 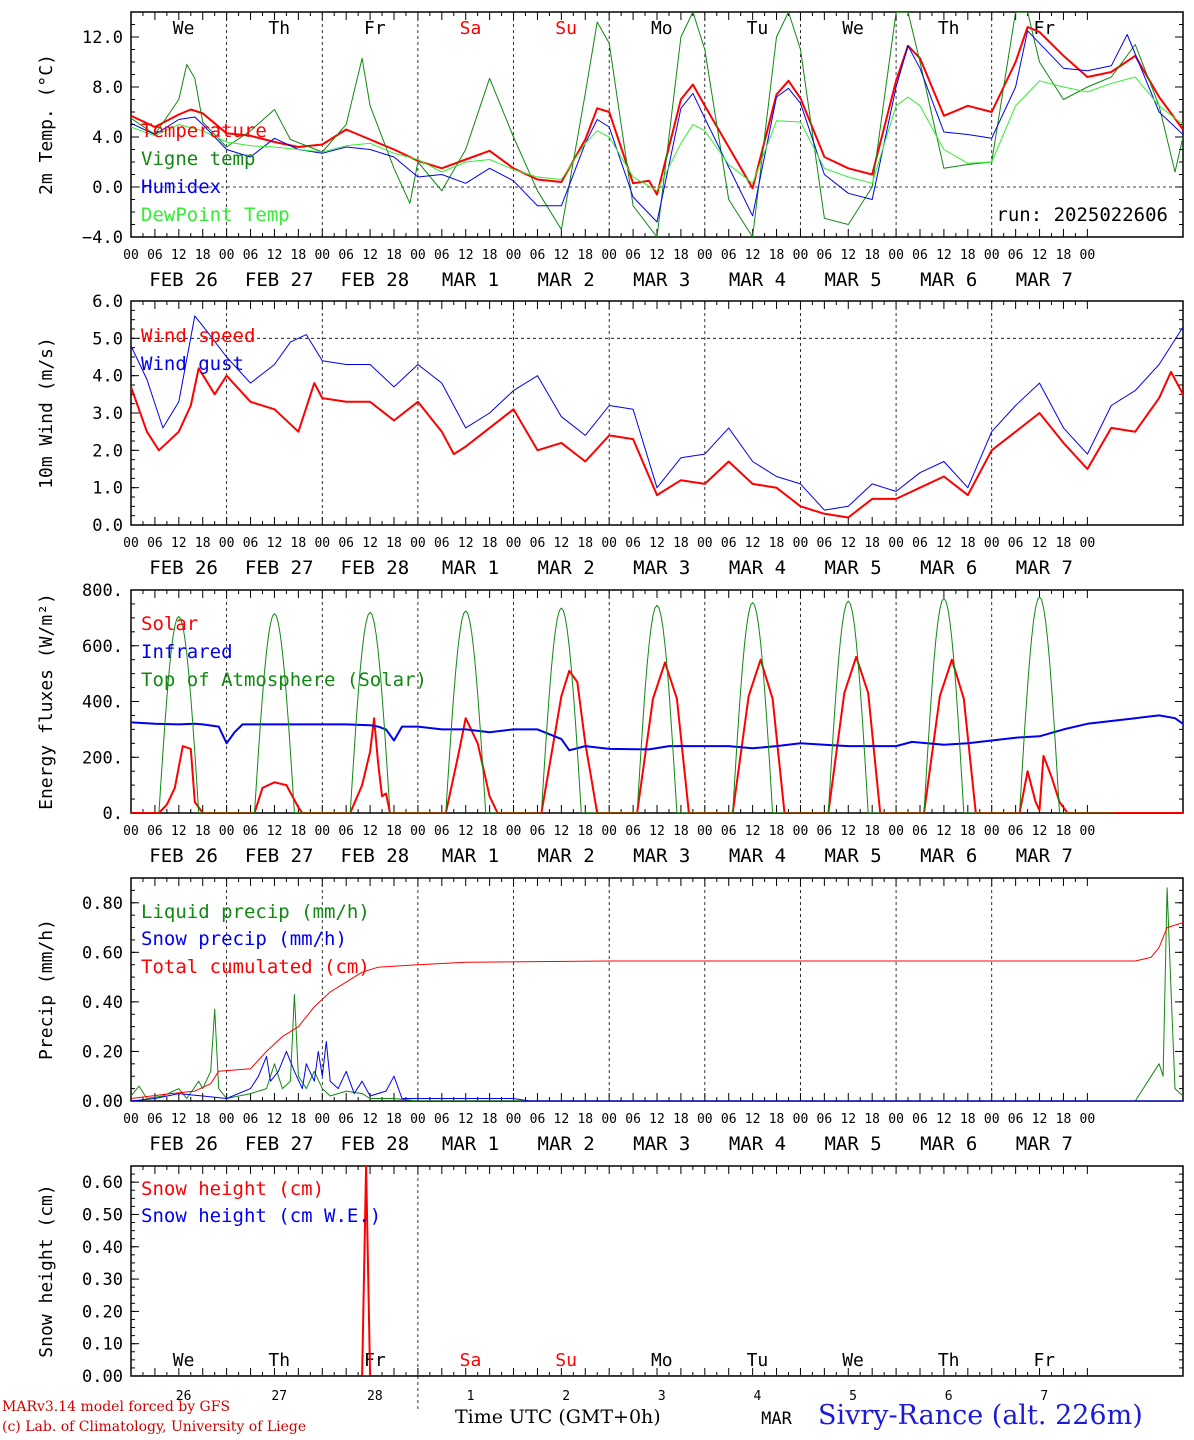 What do you see at coordinates (657, 111) in the screenshot?
I see `series-line-temp` at bounding box center [657, 111].